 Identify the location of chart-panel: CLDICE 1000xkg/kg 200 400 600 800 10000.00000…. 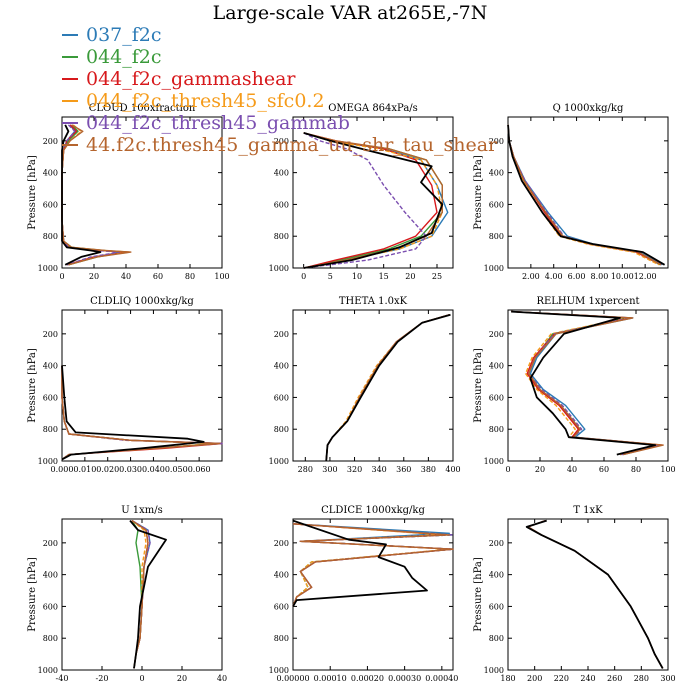
(364, 594).